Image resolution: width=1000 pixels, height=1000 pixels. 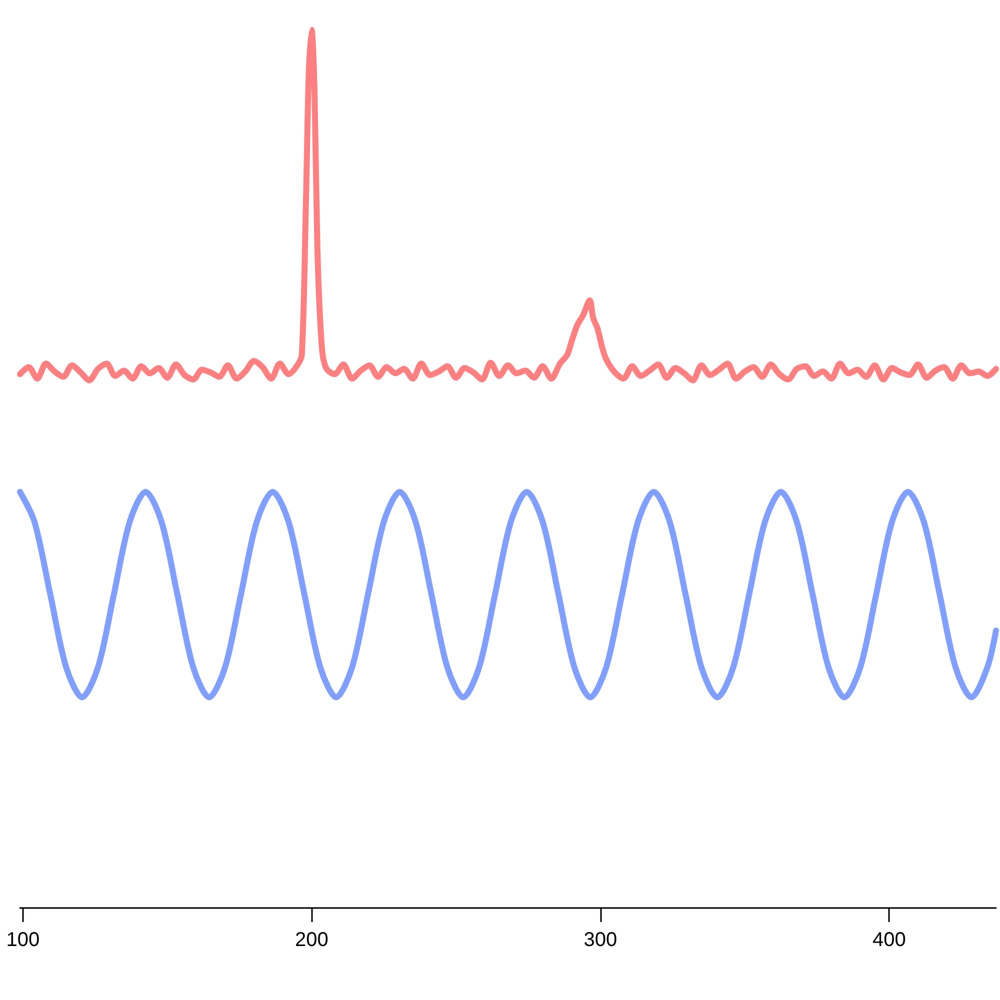 What do you see at coordinates (23, 940) in the screenshot?
I see `x-tick-label: 100` at bounding box center [23, 940].